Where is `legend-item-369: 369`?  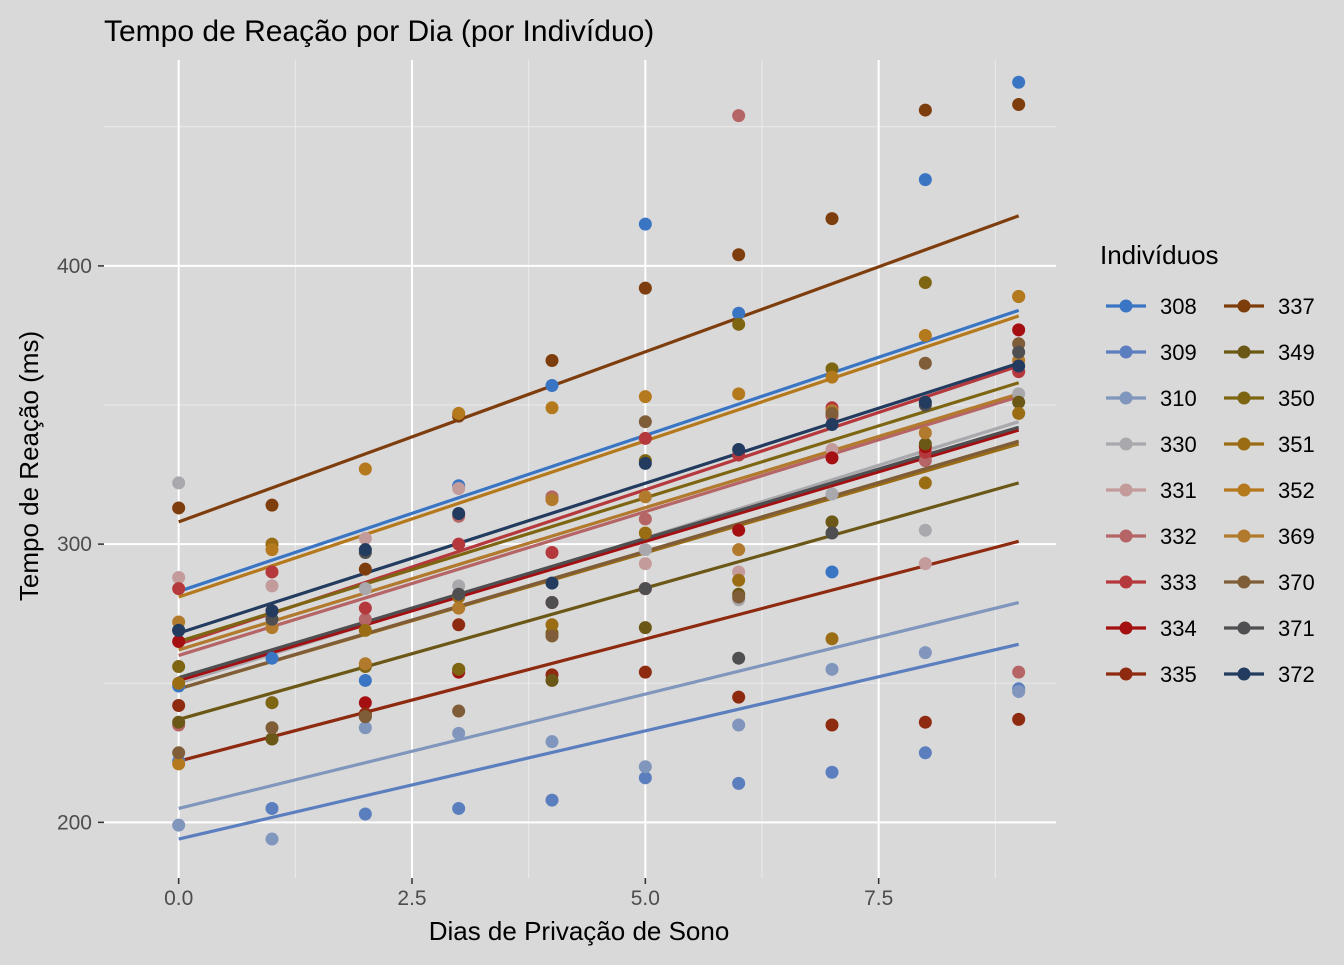
legend-item-369: 369 is located at coordinates (1269, 536).